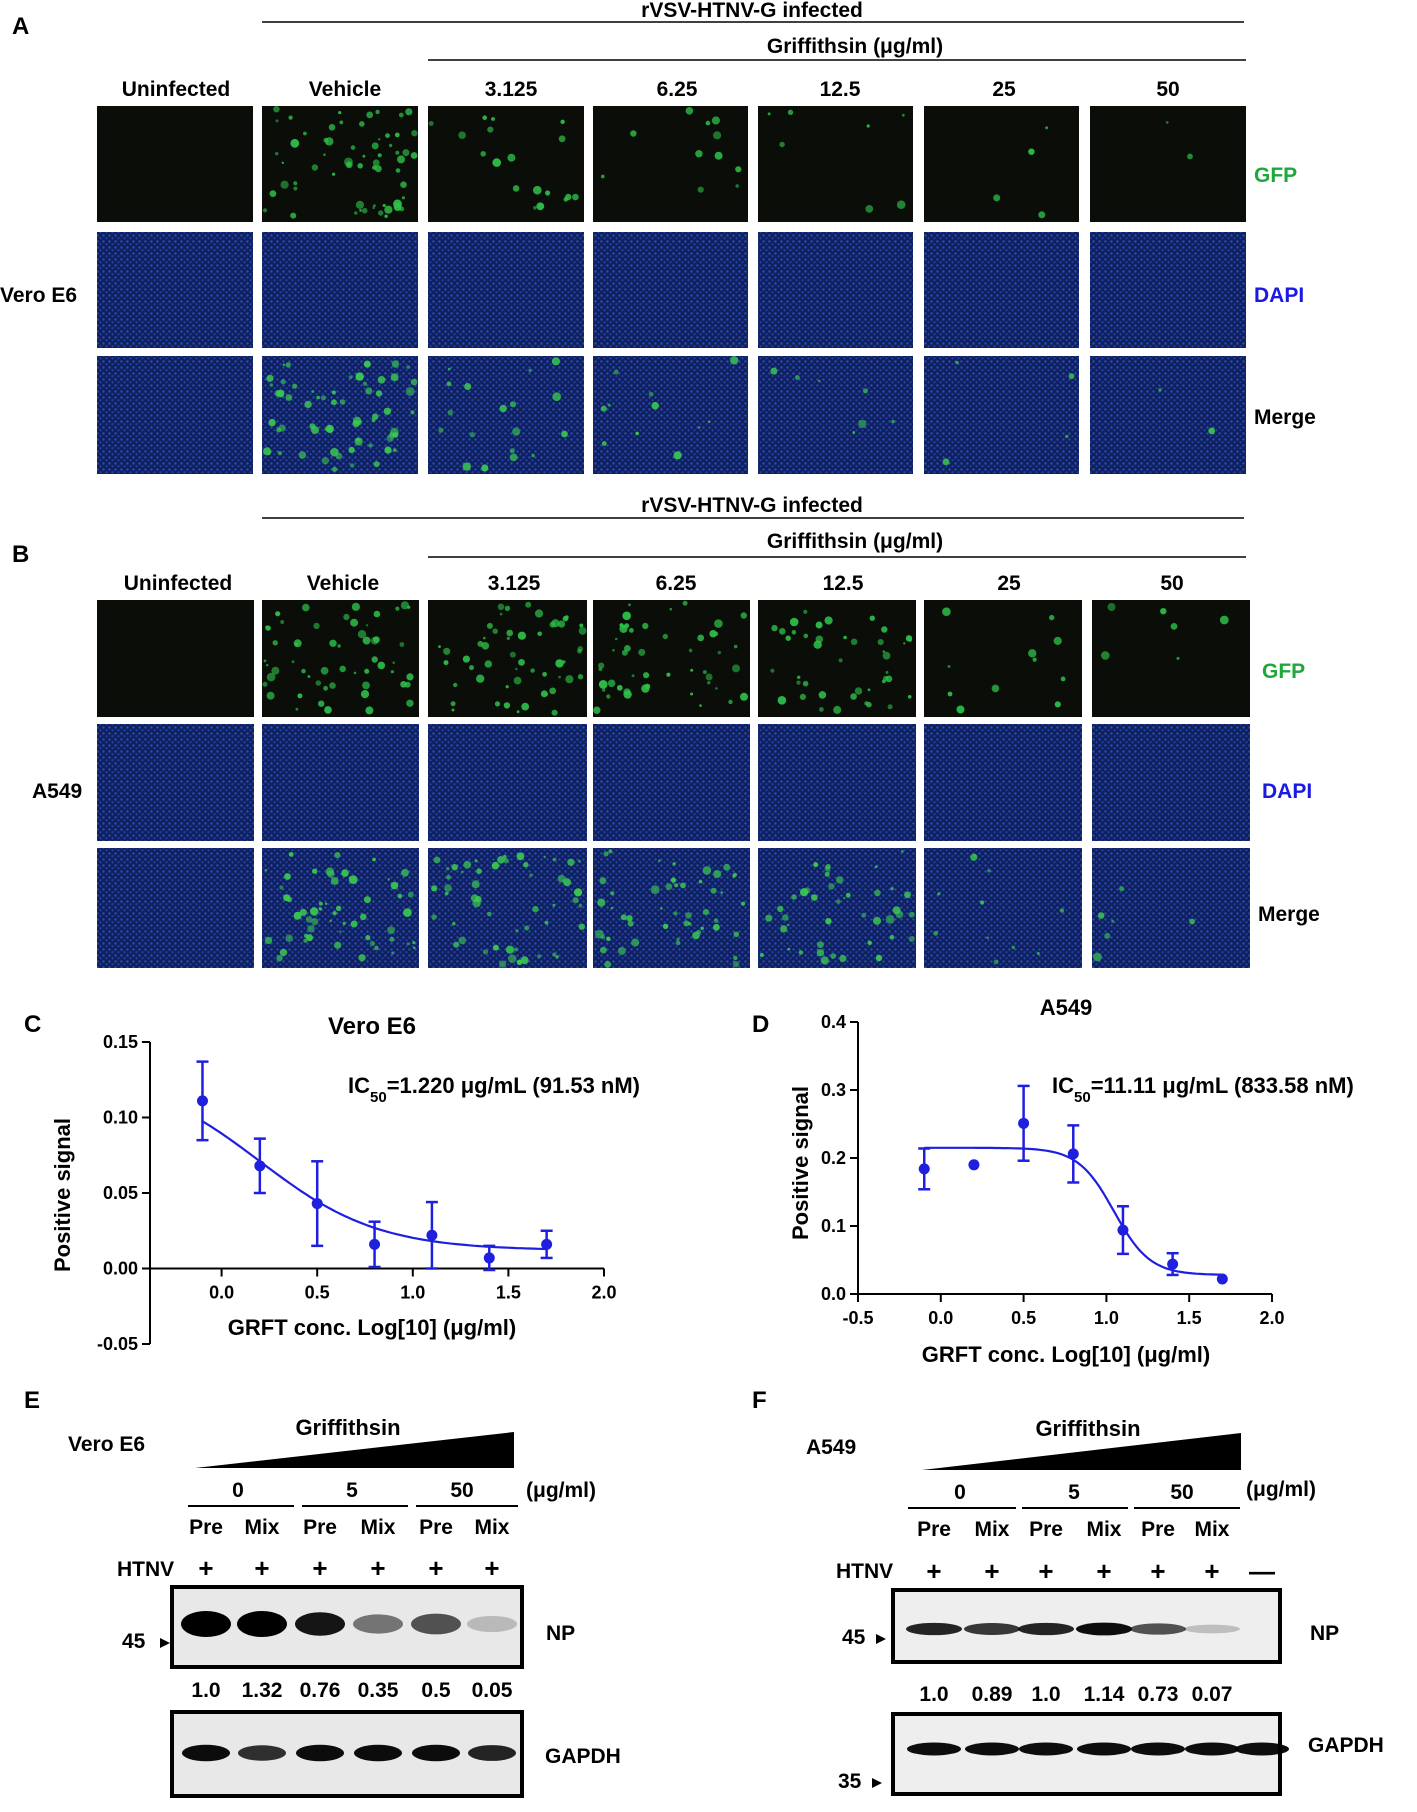 The width and height of the screenshot is (1417, 1812). What do you see at coordinates (1279, 295) in the screenshot?
I see `panel-a-row-dapi: DAPI` at bounding box center [1279, 295].